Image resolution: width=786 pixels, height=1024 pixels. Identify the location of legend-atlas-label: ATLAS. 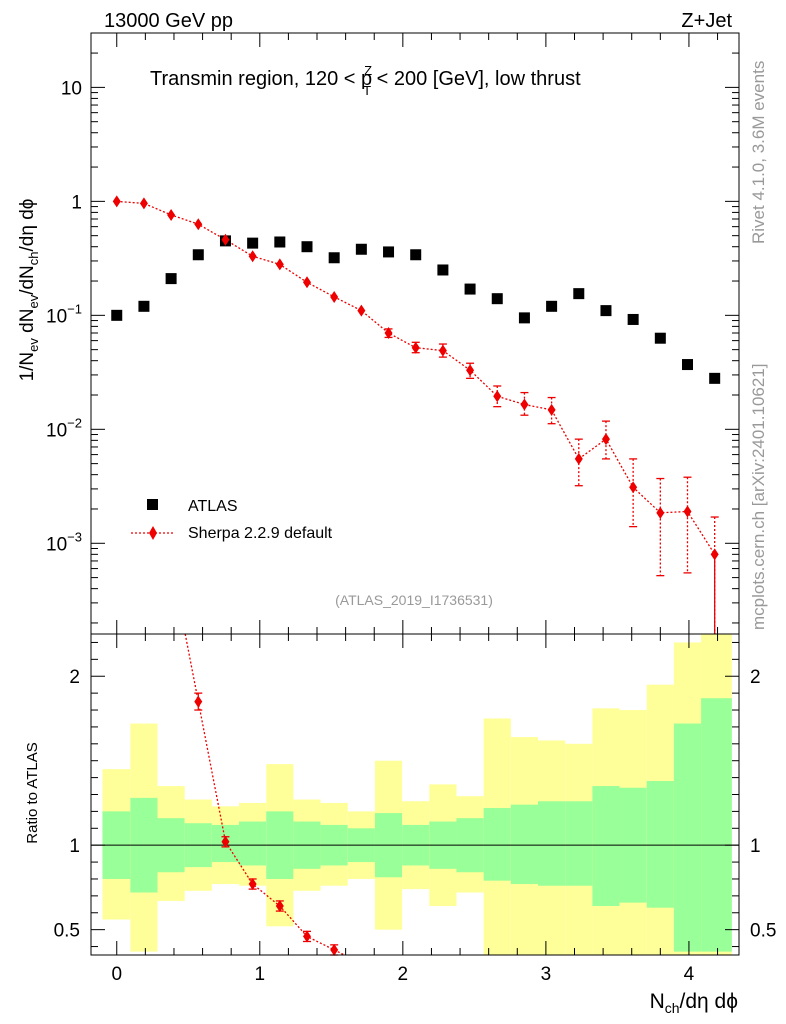
(213, 506).